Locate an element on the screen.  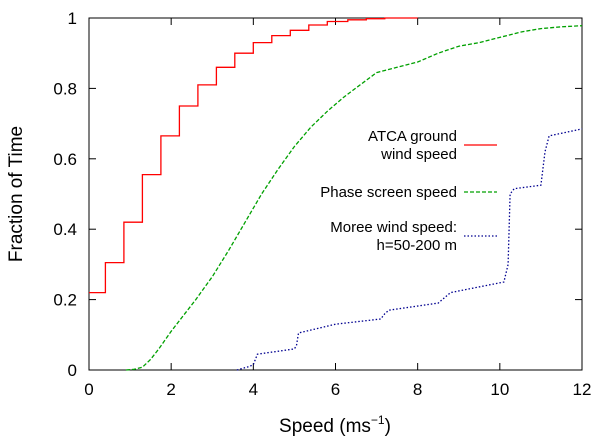
x-axis-label: Speed (ms−1) is located at coordinates (335, 425).